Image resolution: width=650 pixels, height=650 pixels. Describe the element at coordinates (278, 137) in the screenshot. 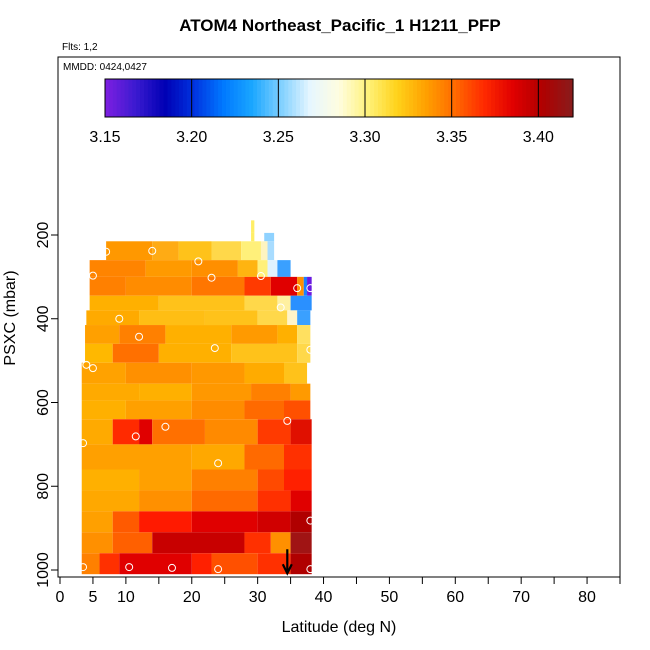

I see `colorbar-tick-label: 3.25` at that location.